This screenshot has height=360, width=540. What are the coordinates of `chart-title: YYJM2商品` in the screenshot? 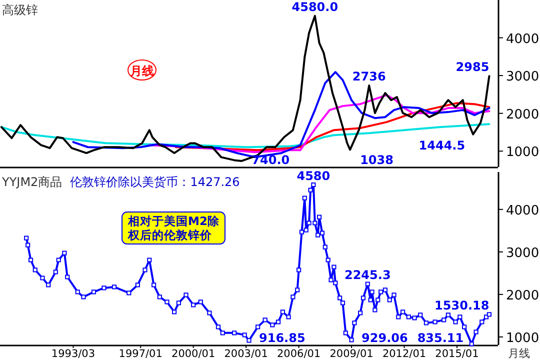 It's located at (31, 182).